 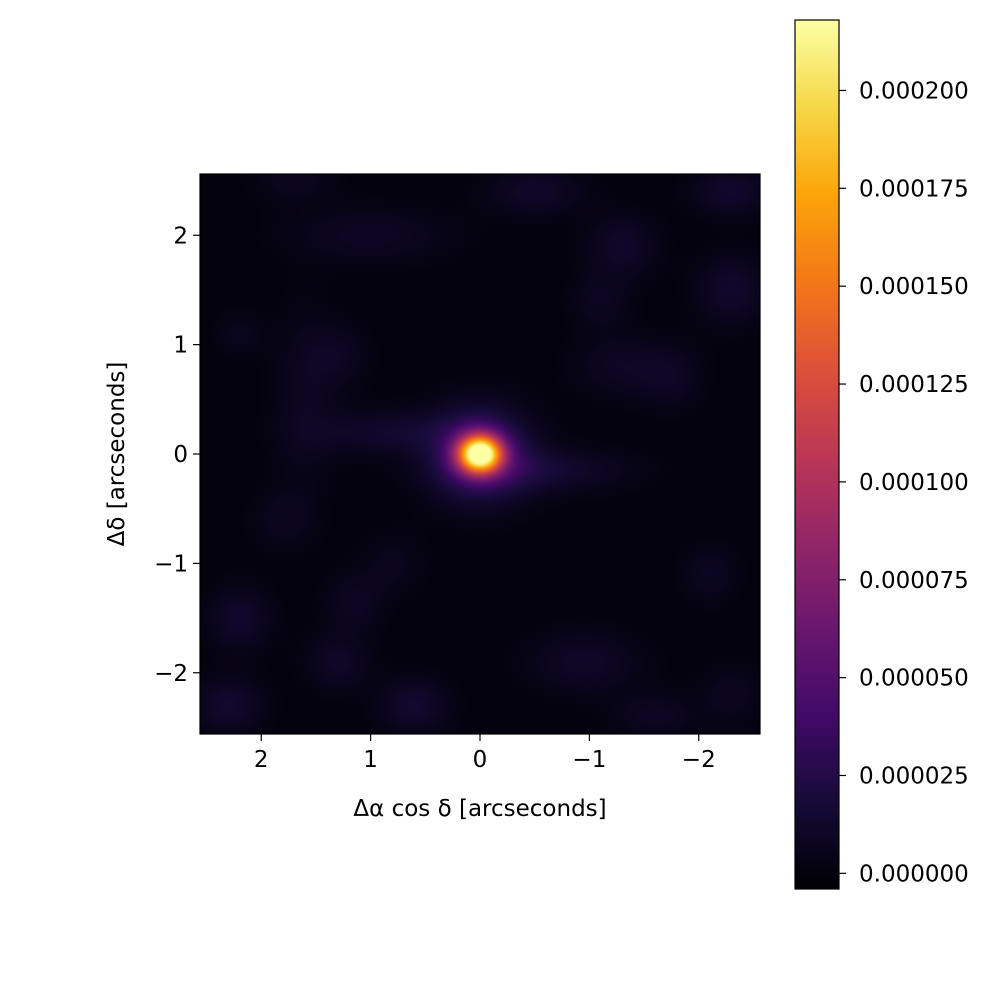 What do you see at coordinates (180, 346) in the screenshot?
I see `y-tick-label: 1` at bounding box center [180, 346].